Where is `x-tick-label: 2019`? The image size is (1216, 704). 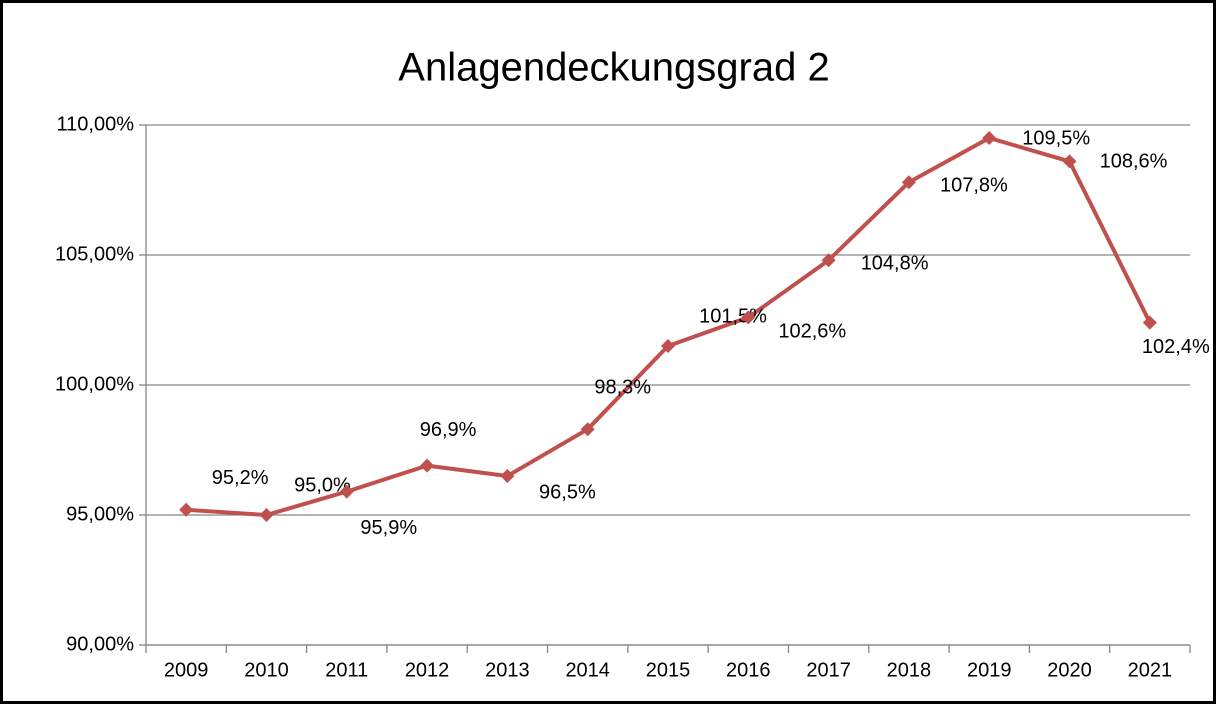 x-tick-label: 2019 is located at coordinates (989, 670).